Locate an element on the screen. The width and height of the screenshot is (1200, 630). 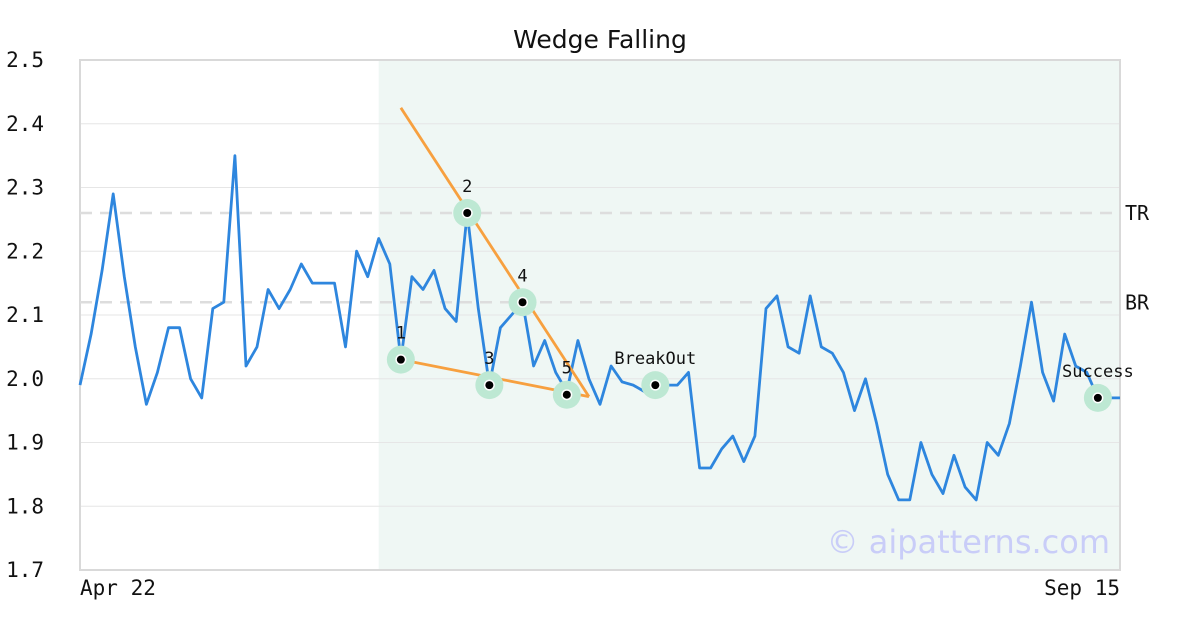
watermark: © aipatterns.com is located at coordinates (968, 542).